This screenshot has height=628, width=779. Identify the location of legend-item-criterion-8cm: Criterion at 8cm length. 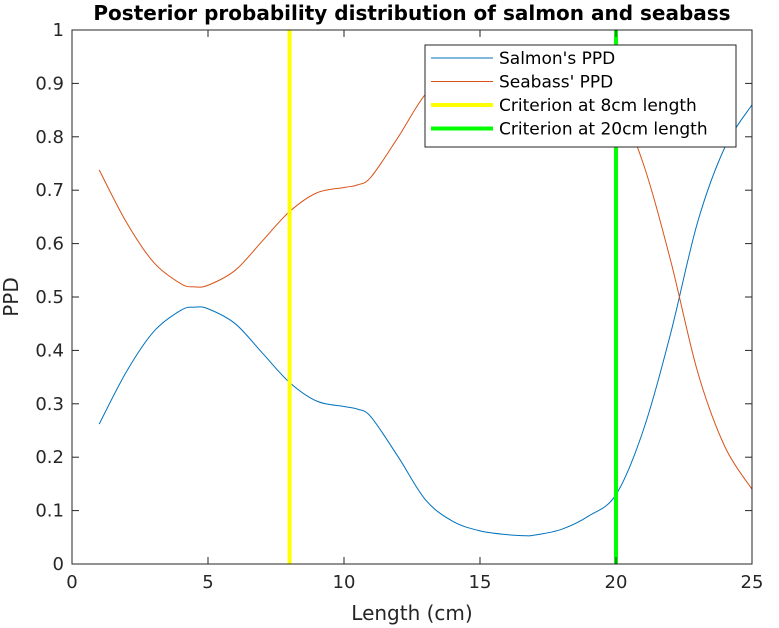
(564, 106).